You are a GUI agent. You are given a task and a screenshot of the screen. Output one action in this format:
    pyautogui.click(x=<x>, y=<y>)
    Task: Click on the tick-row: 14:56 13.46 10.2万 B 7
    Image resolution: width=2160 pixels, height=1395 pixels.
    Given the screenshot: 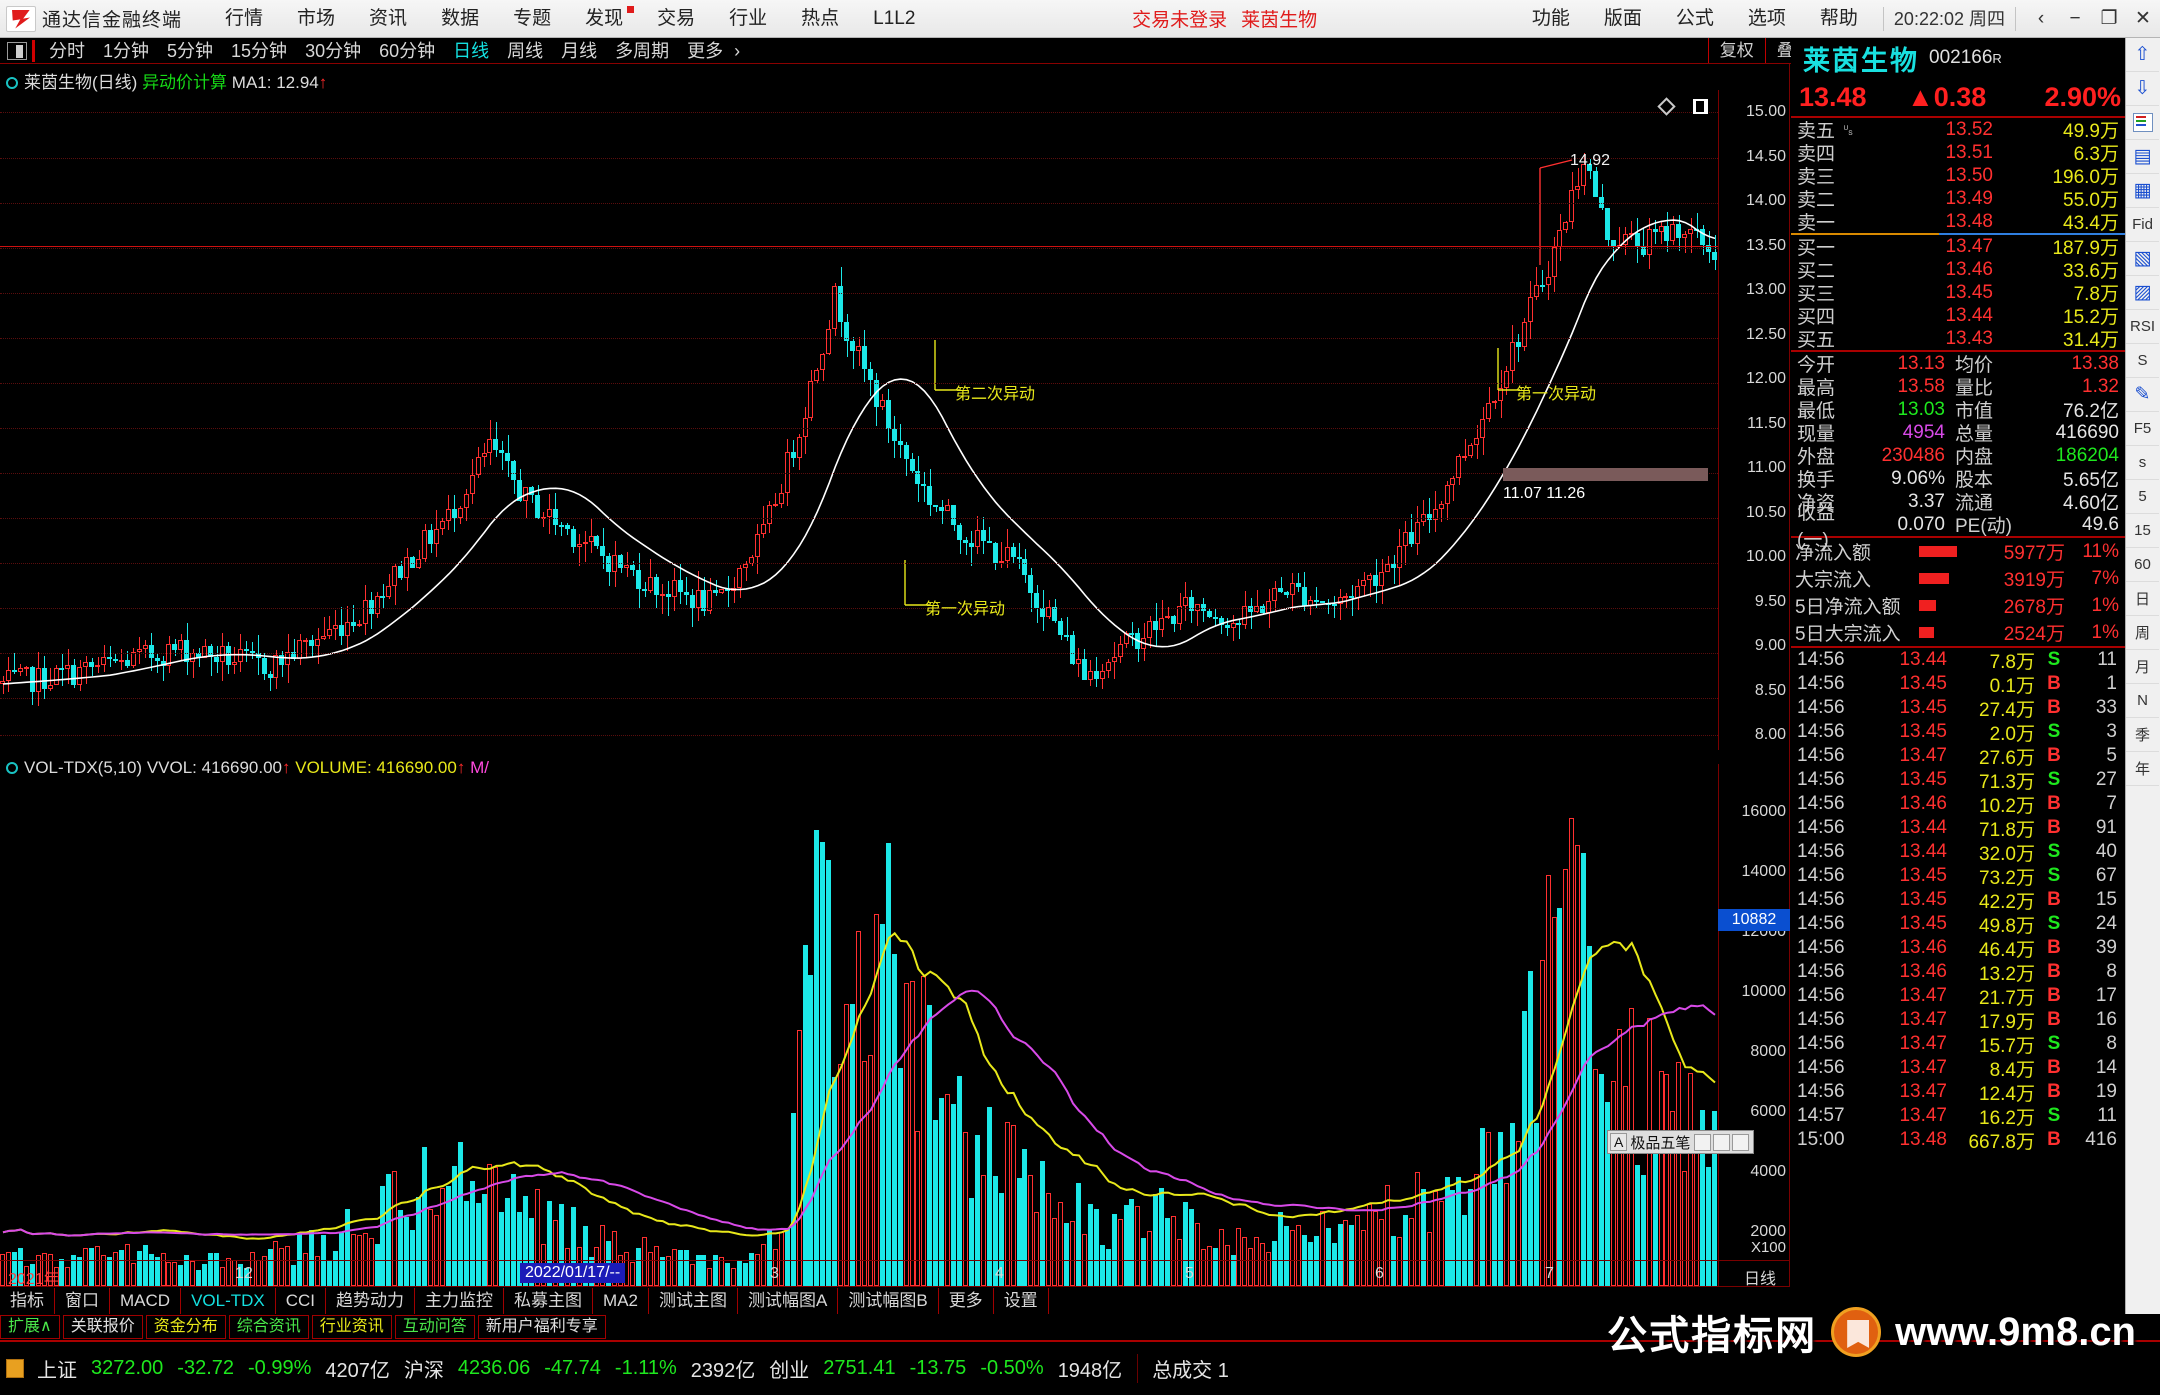 What is the action you would take?
    pyautogui.click(x=1958, y=804)
    